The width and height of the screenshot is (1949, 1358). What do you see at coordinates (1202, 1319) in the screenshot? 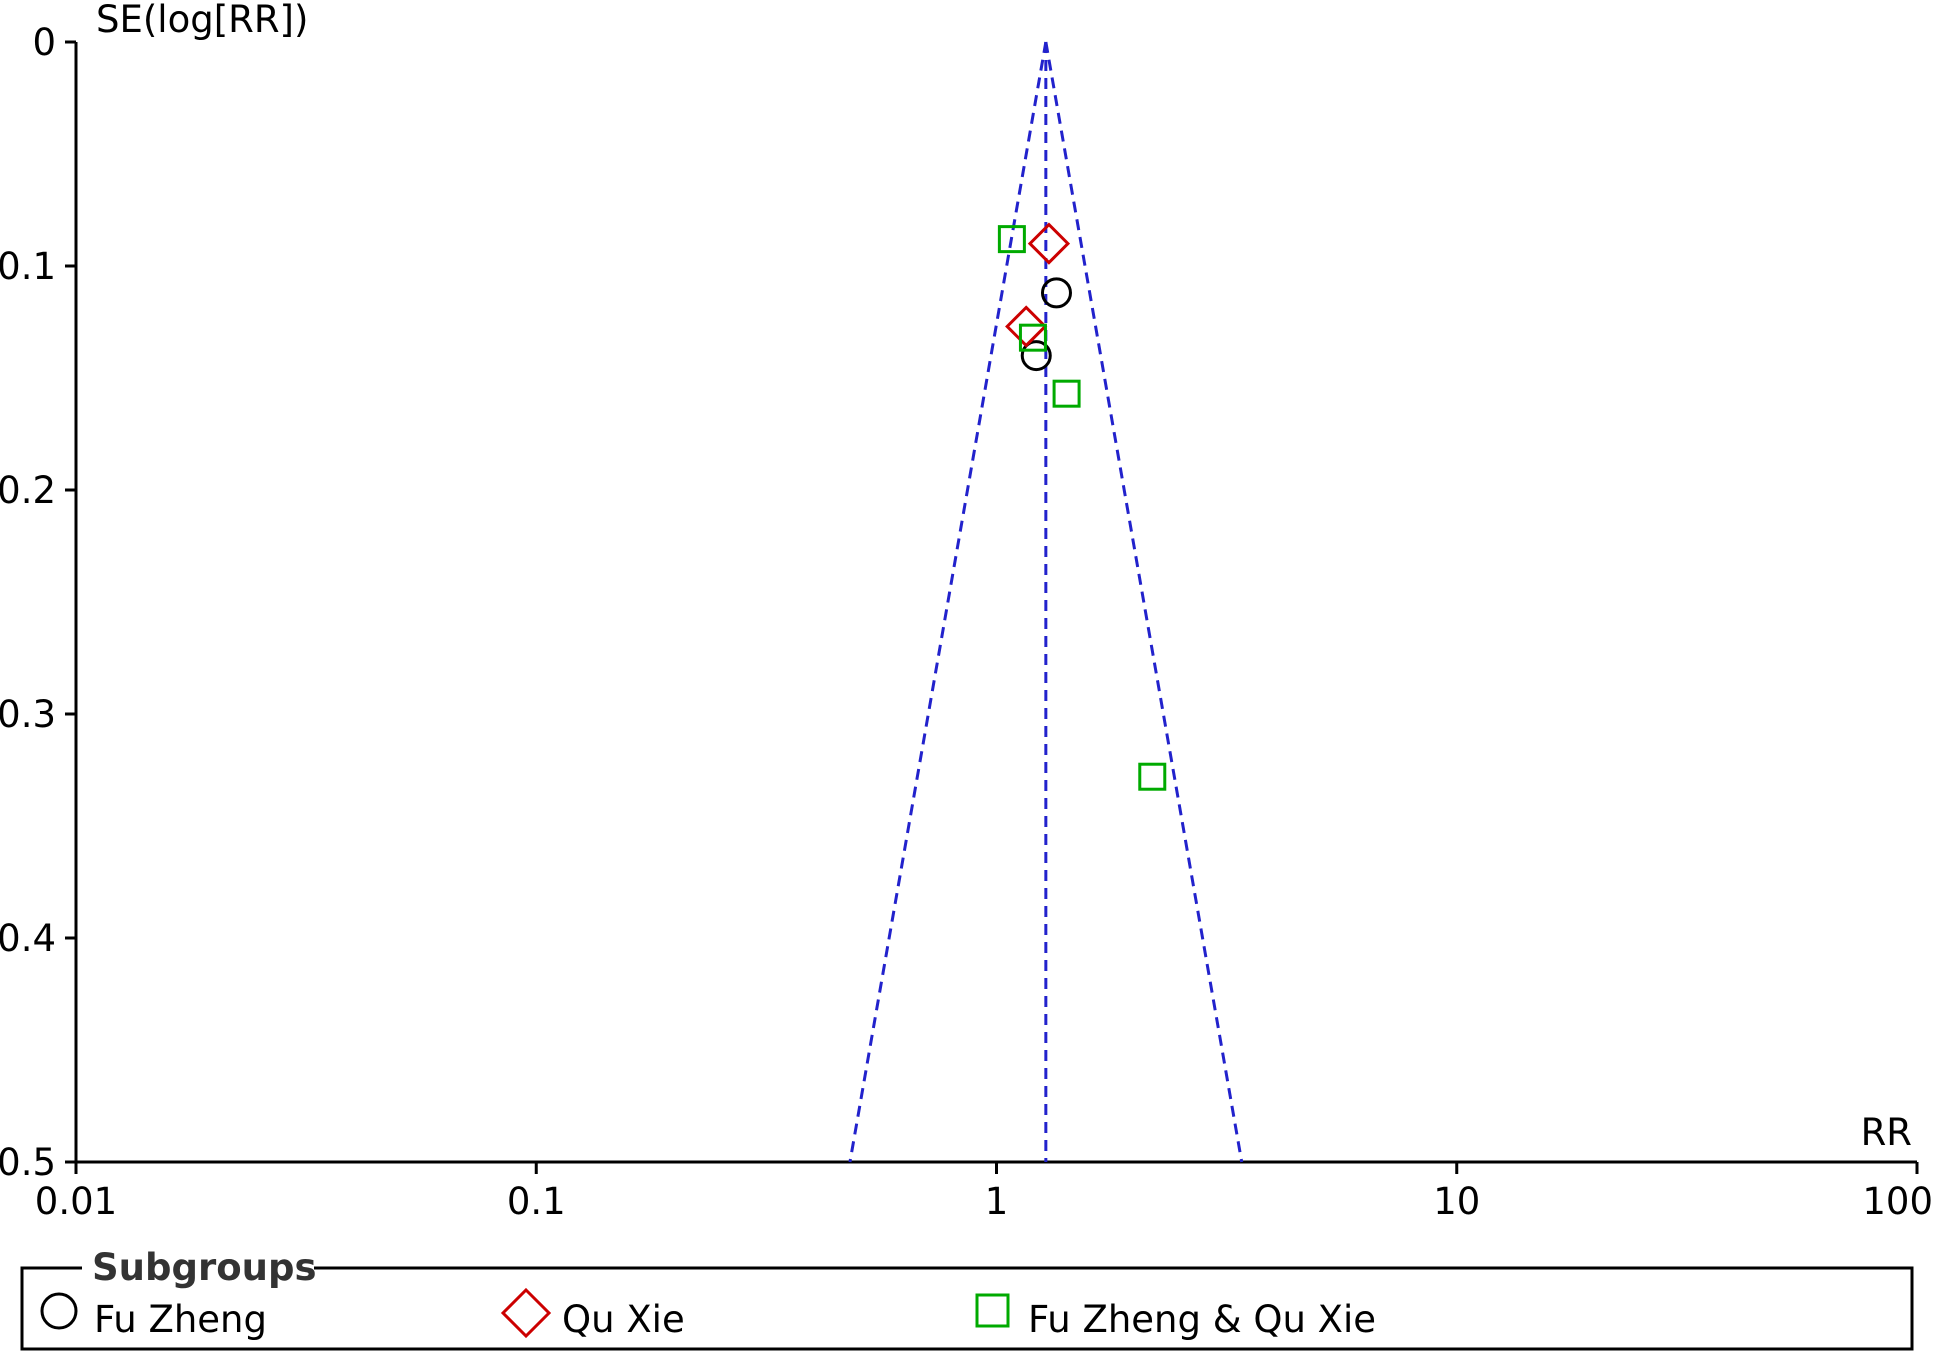
I see `legend-label-fu-zheng-qu-xie: Fu Zheng & Qu Xie` at bounding box center [1202, 1319].